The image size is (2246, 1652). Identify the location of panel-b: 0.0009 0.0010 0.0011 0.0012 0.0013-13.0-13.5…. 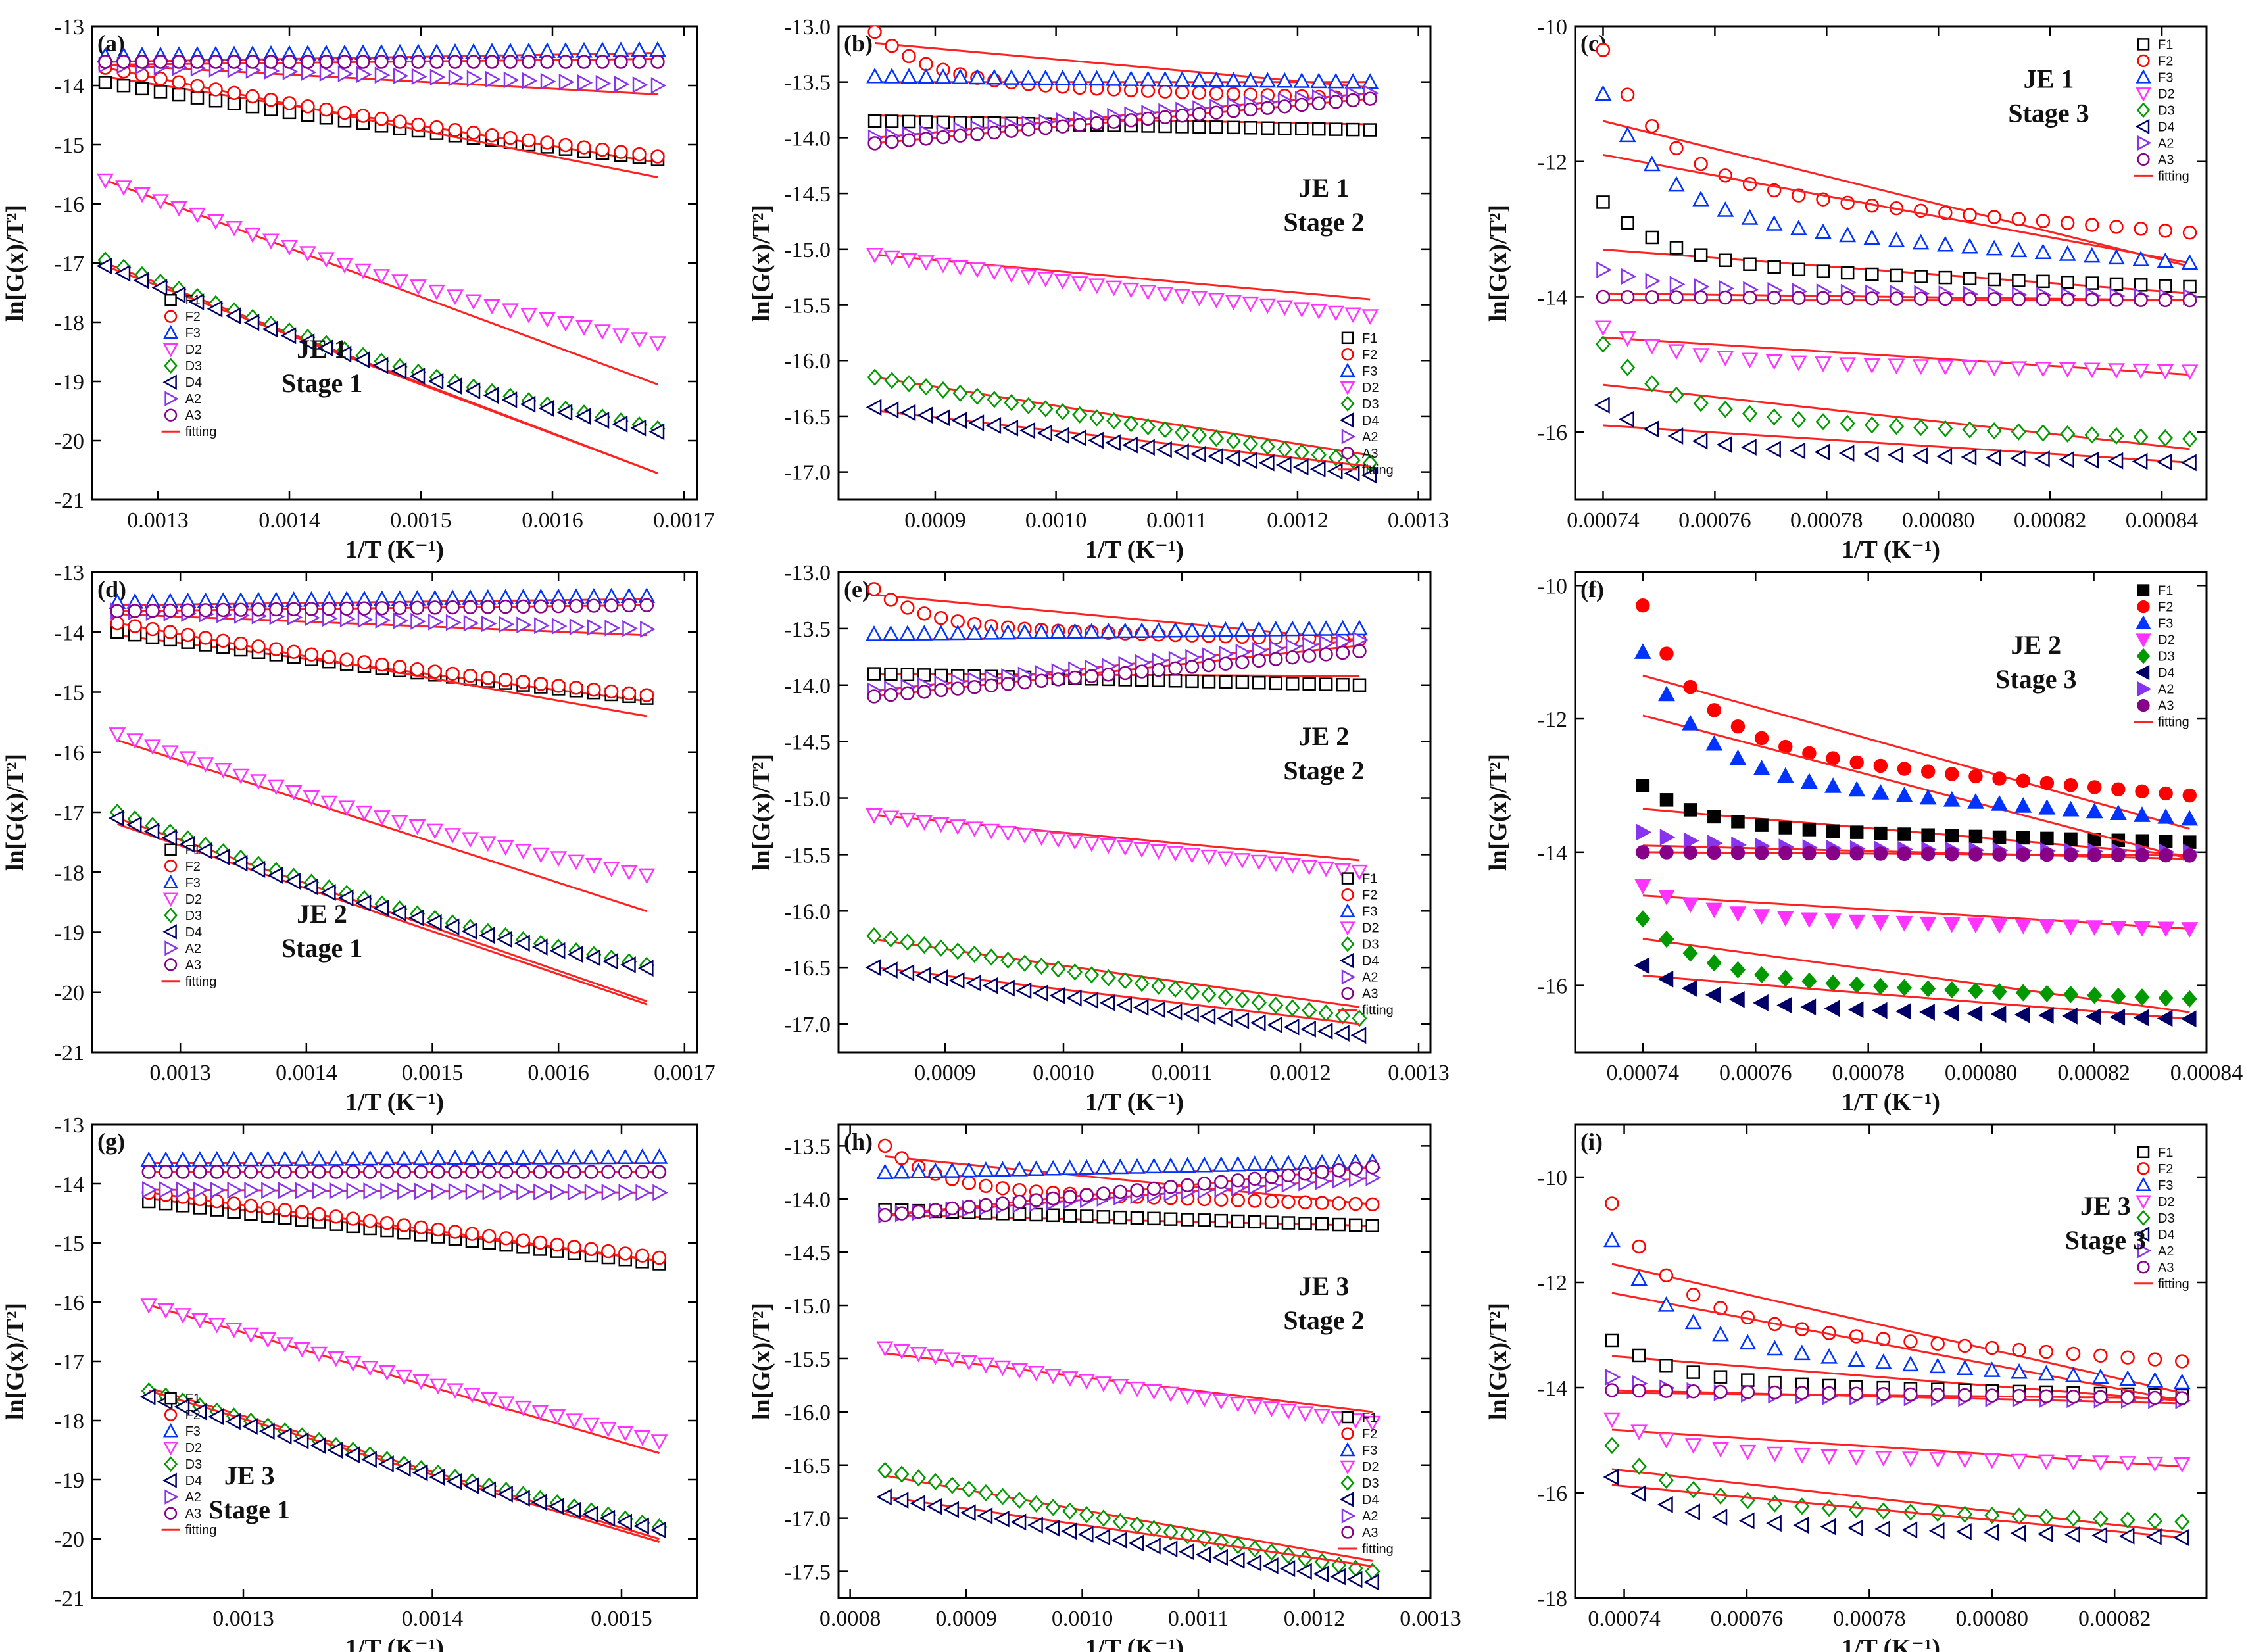
(1098, 289).